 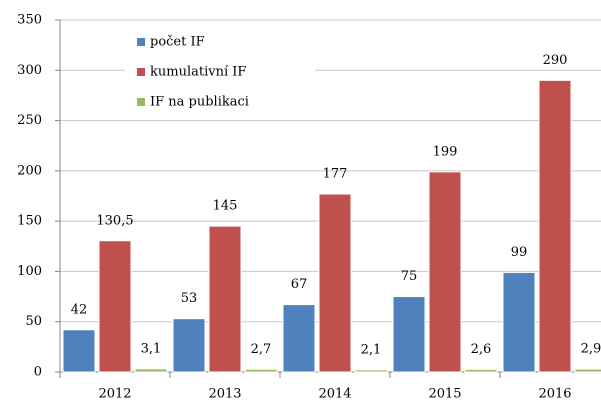 What do you see at coordinates (199, 102) in the screenshot?
I see `legend-label: IF na publikaci` at bounding box center [199, 102].